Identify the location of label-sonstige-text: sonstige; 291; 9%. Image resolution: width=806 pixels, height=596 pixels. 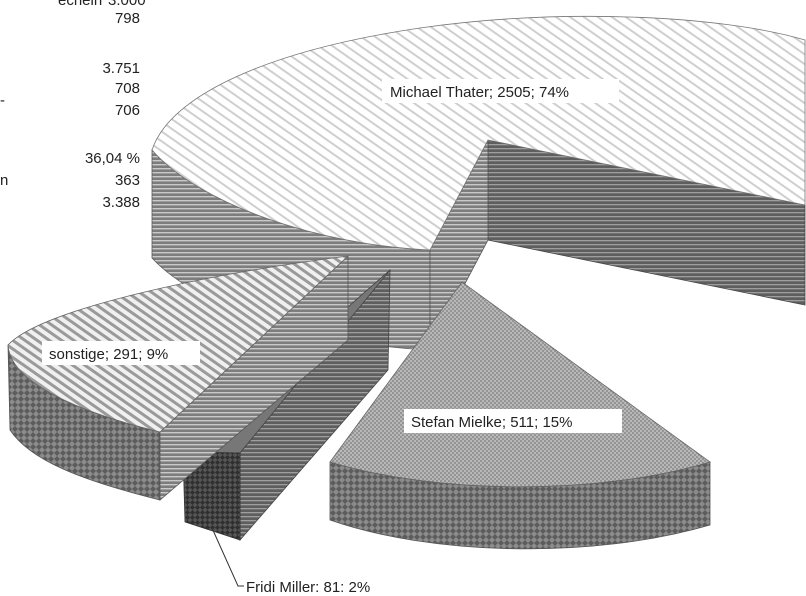
(108, 354).